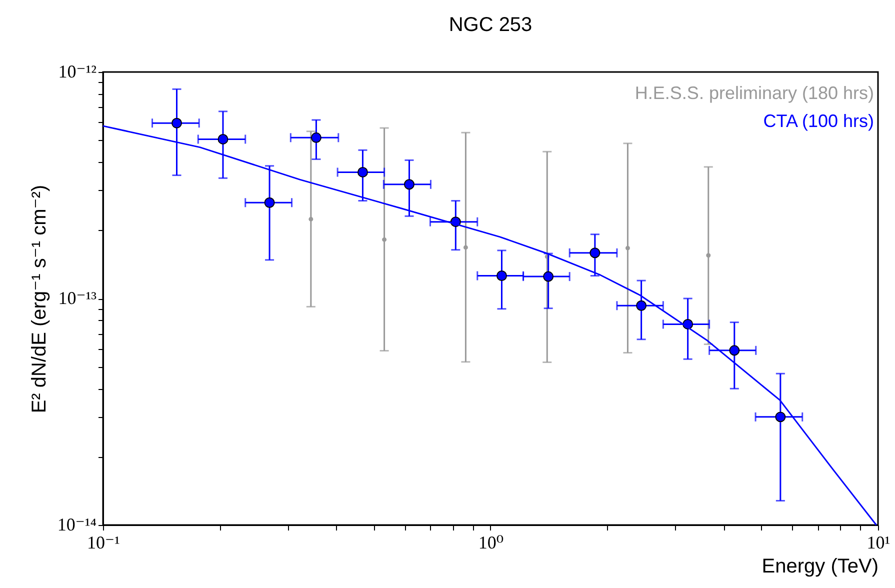  I want to click on chart-title: NGC 253, so click(490, 25).